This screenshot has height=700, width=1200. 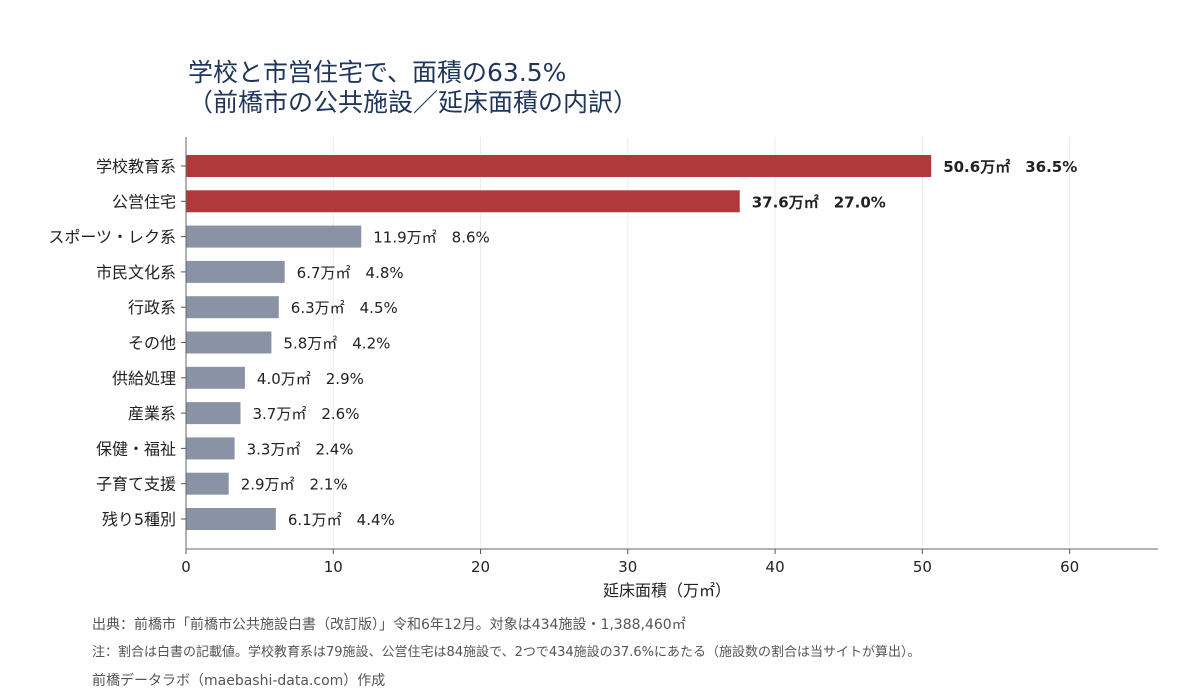 What do you see at coordinates (350, 273) in the screenshot?
I see `data-label: 6.7万㎡ 4.8%` at bounding box center [350, 273].